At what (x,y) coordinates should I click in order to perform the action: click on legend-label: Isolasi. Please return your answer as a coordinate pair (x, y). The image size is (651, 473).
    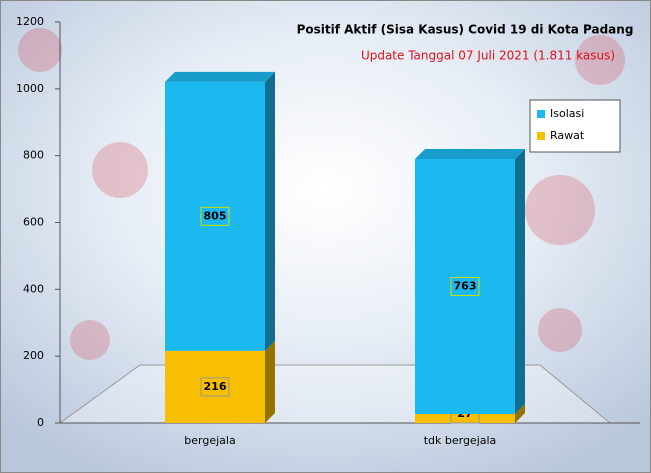
    Looking at the image, I should click on (567, 113).